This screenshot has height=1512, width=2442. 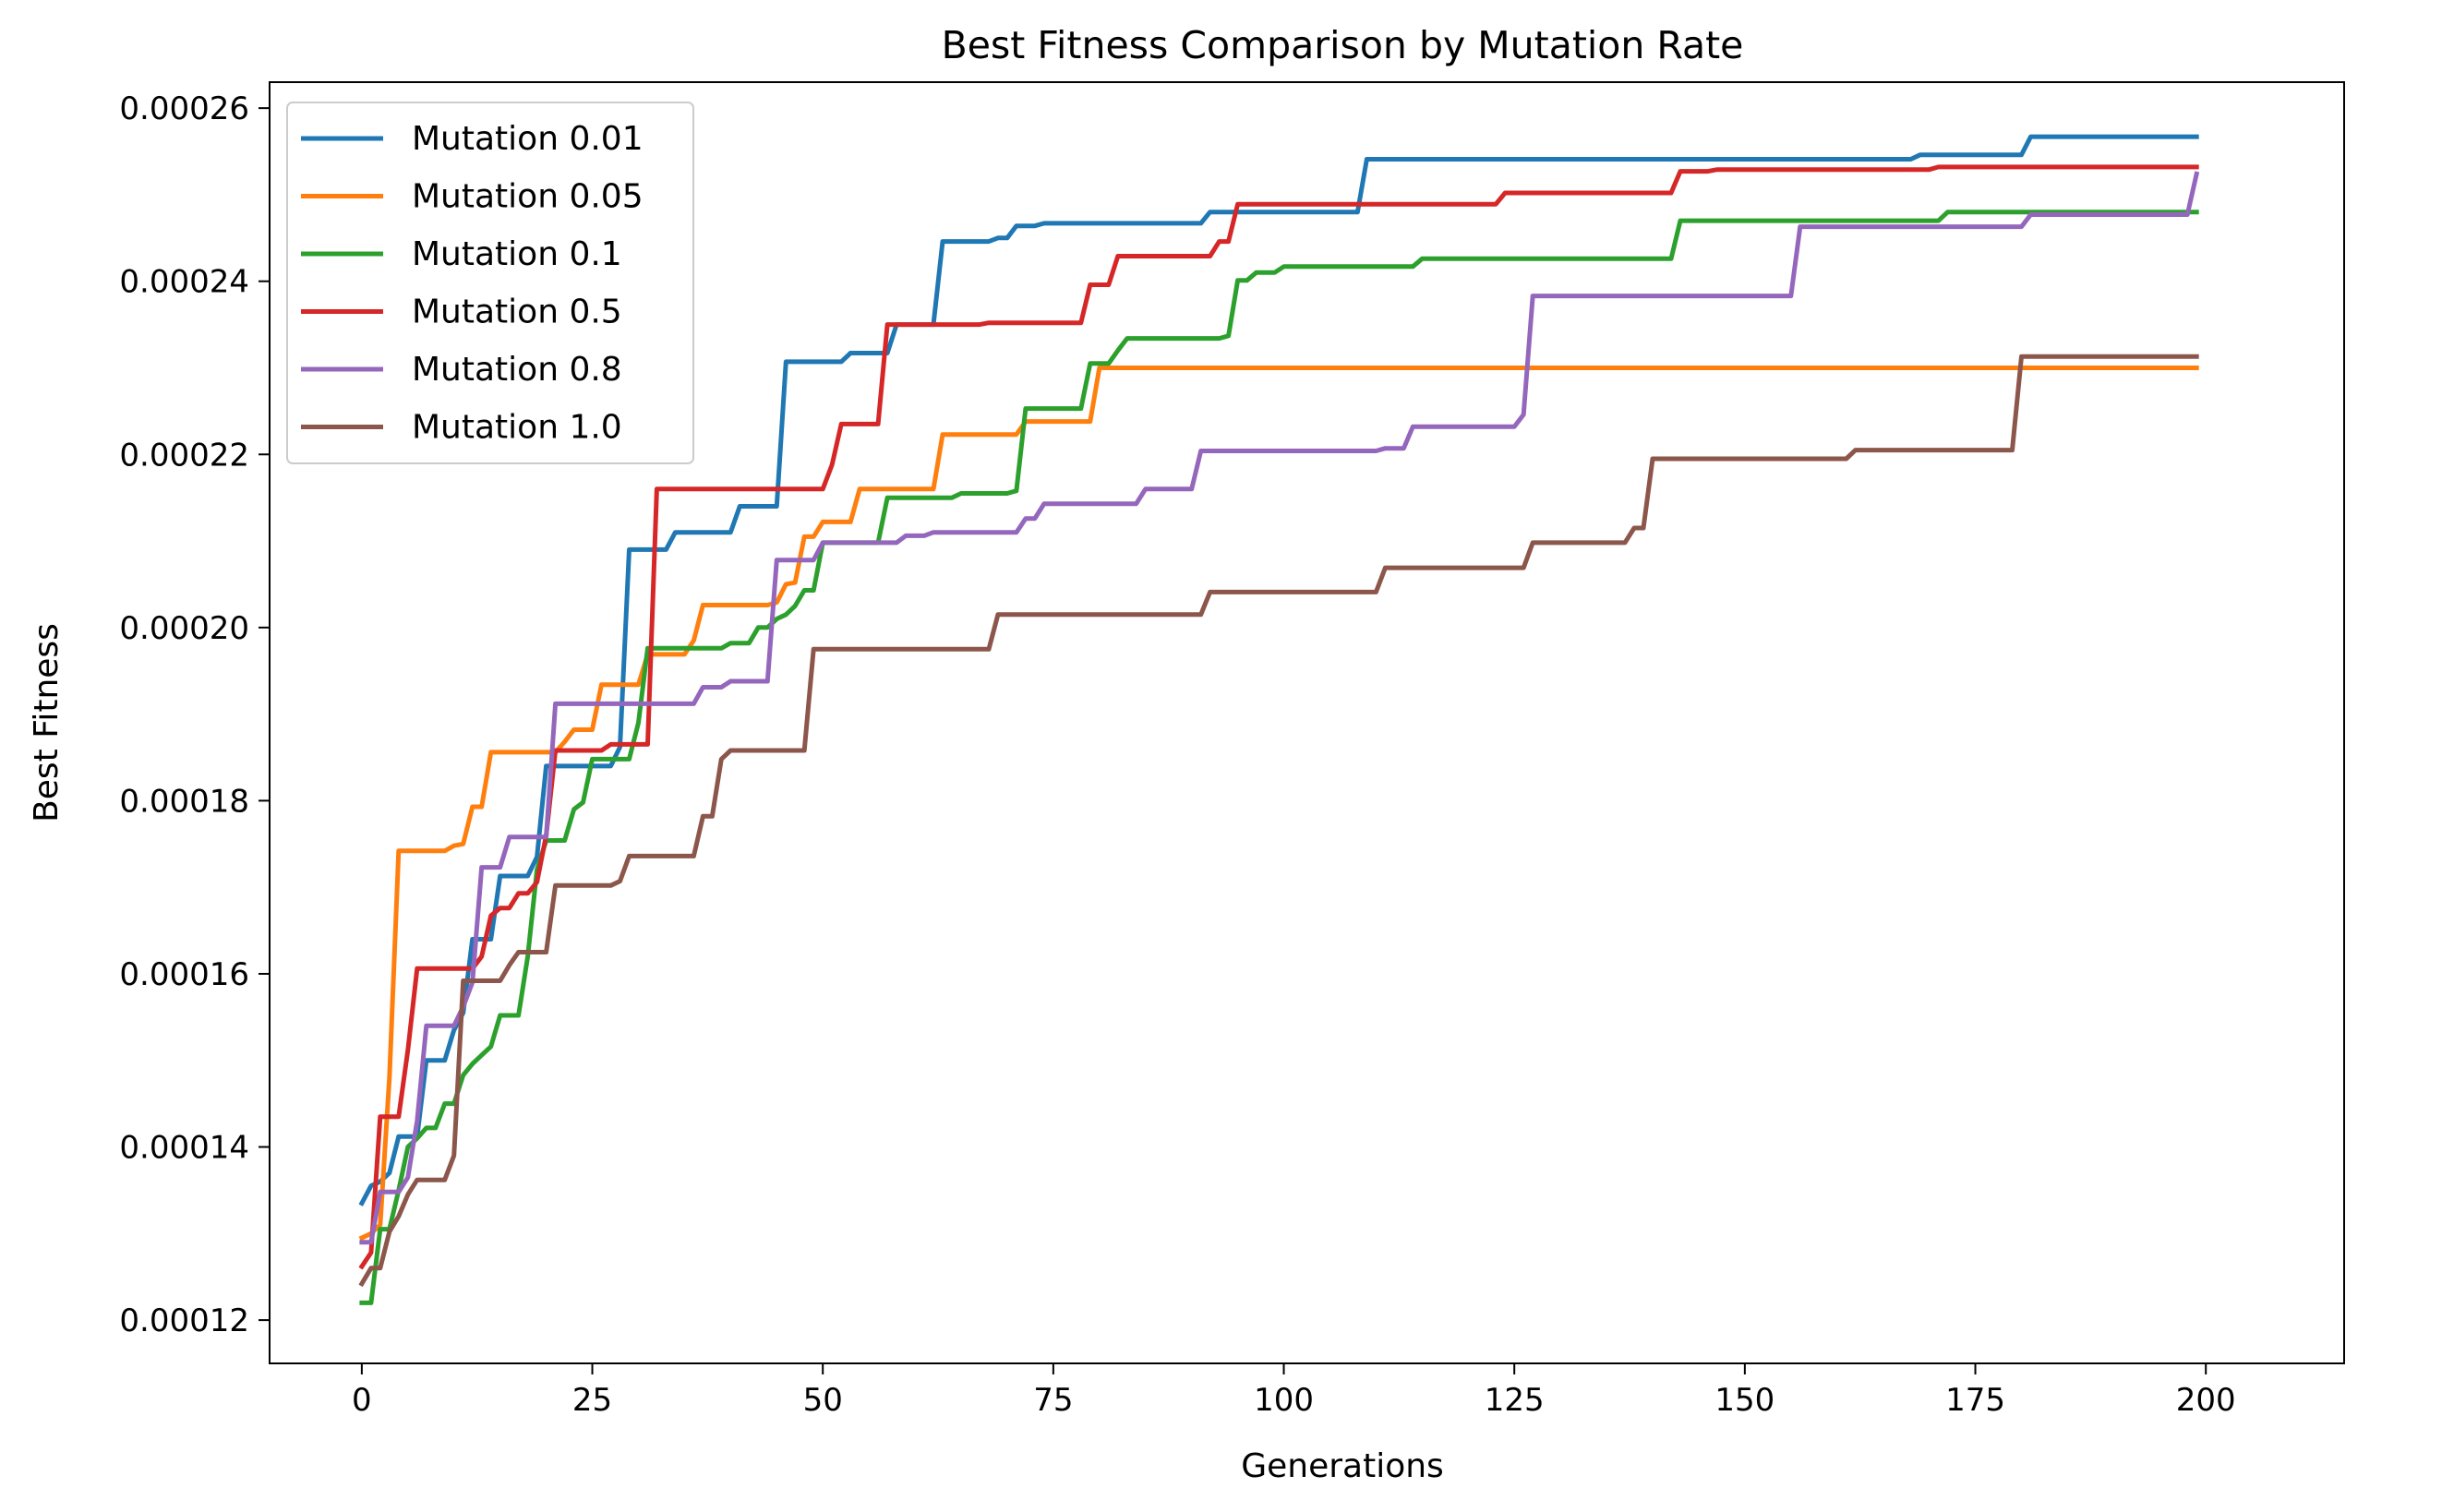 I want to click on y-tick-label: 0.00018, so click(x=184, y=801).